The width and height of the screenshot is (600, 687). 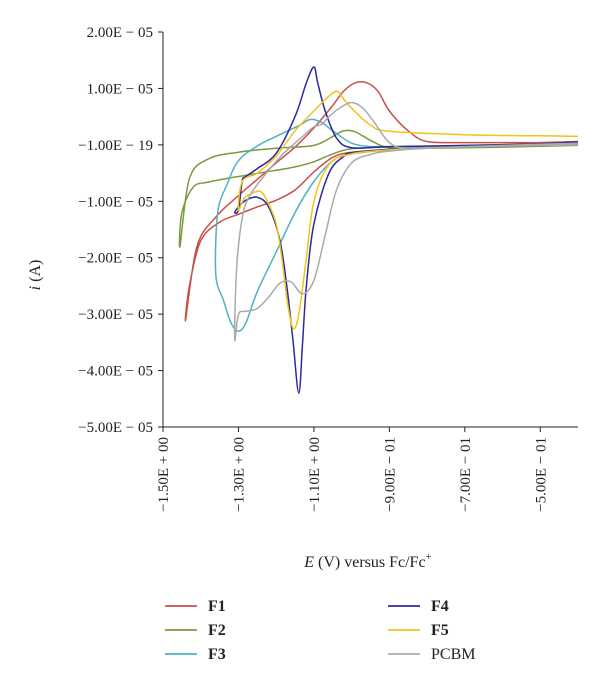 I want to click on y-tick-label: −2.00E − 05, so click(x=115, y=259).